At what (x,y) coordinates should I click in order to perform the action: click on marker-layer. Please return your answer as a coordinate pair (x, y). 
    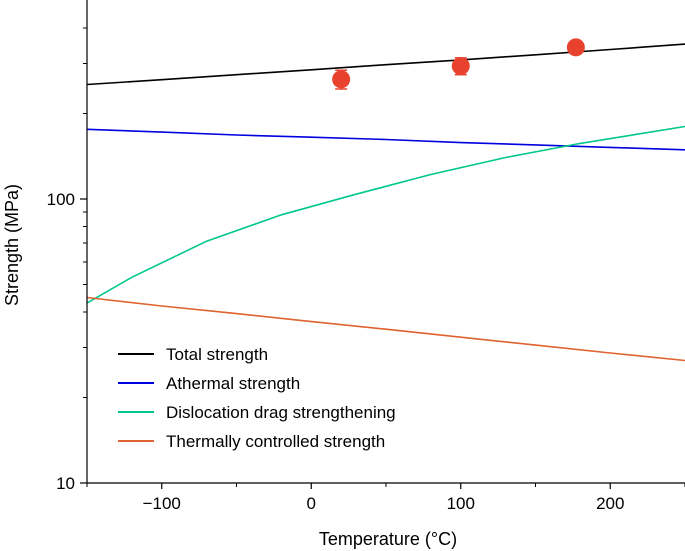
    Looking at the image, I should click on (458, 64).